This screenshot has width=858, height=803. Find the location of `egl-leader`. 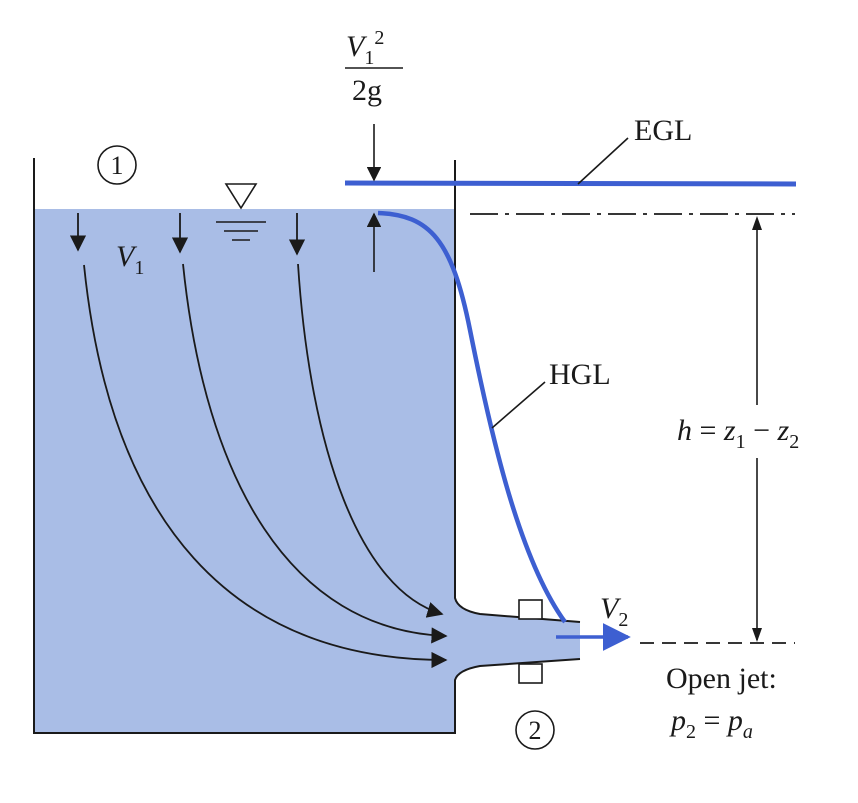

egl-leader is located at coordinates (603, 161).